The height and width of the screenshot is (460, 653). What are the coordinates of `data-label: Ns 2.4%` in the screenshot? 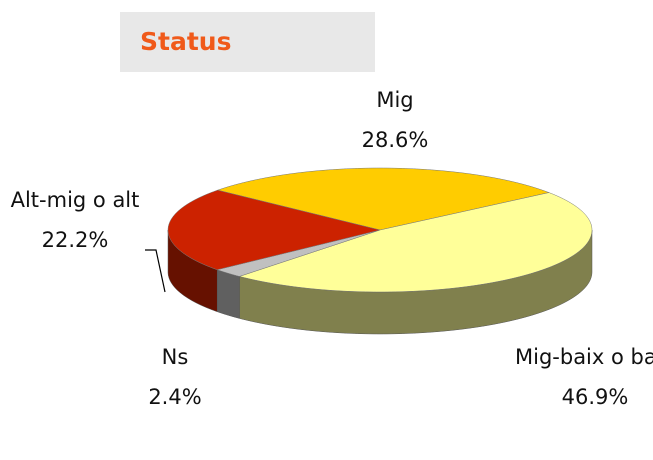 It's located at (175, 377).